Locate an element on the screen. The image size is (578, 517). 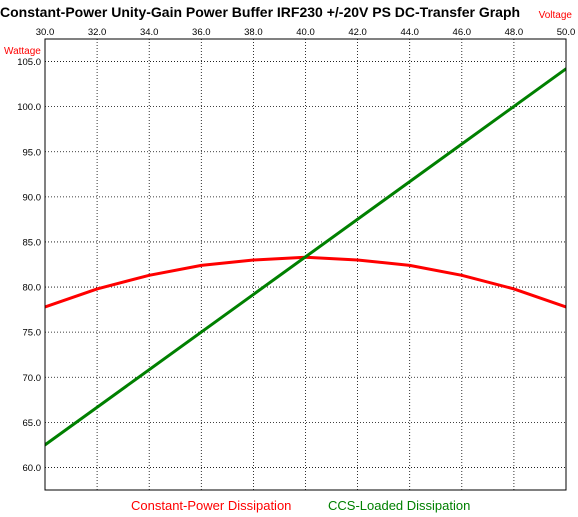
x-tick-label: 48.0 is located at coordinates (514, 32).